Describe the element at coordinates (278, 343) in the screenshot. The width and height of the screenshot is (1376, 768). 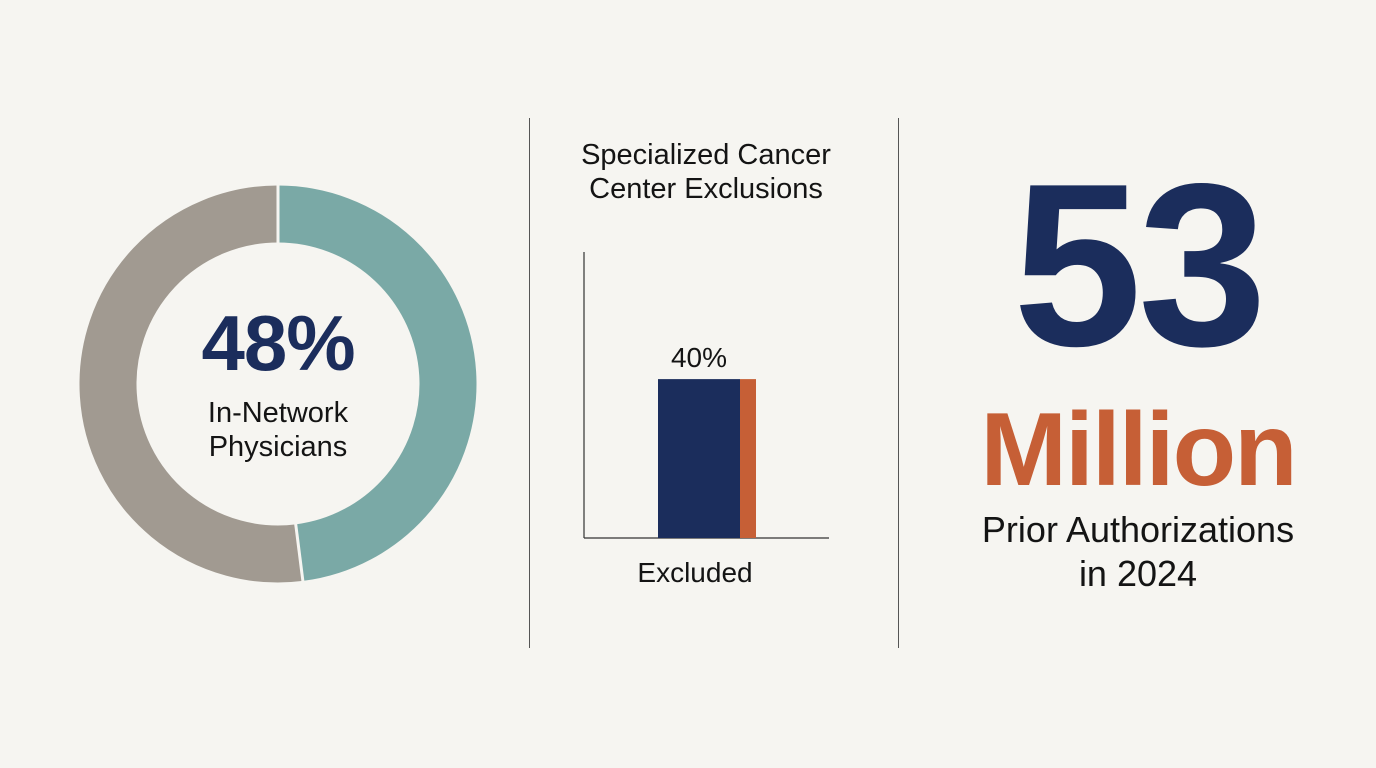
I see `donut-center-value: 48%` at that location.